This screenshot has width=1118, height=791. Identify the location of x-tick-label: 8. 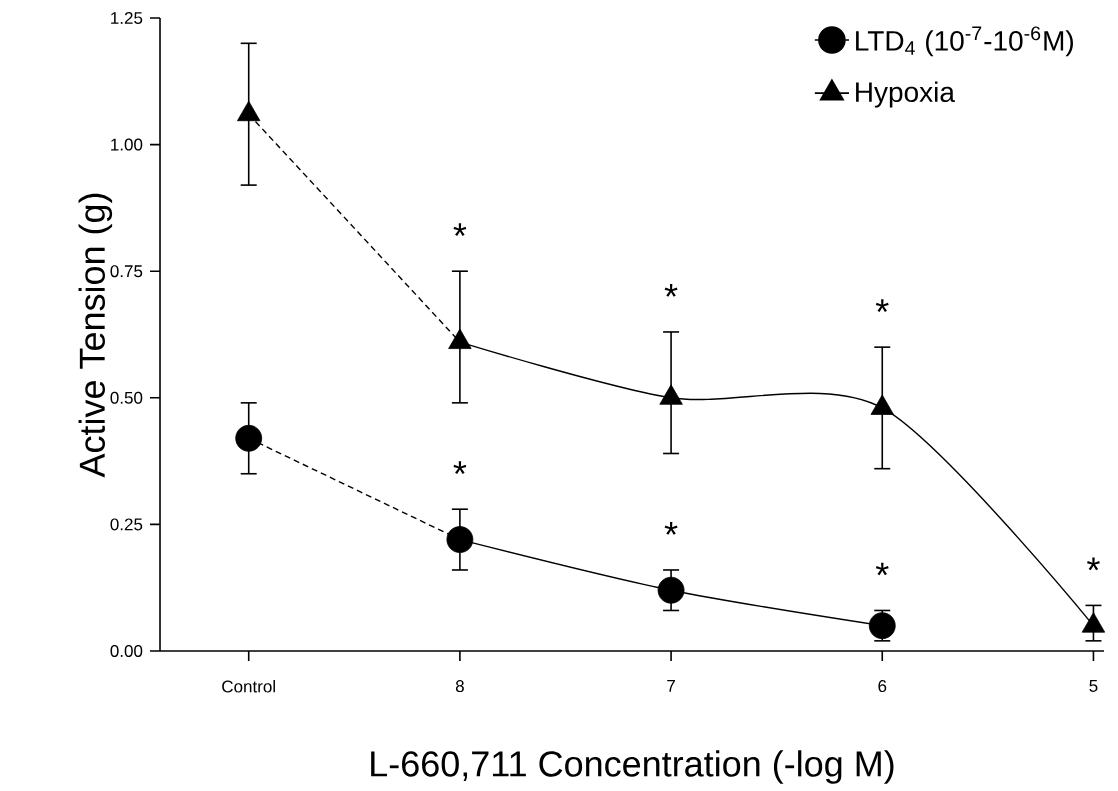
(459, 686).